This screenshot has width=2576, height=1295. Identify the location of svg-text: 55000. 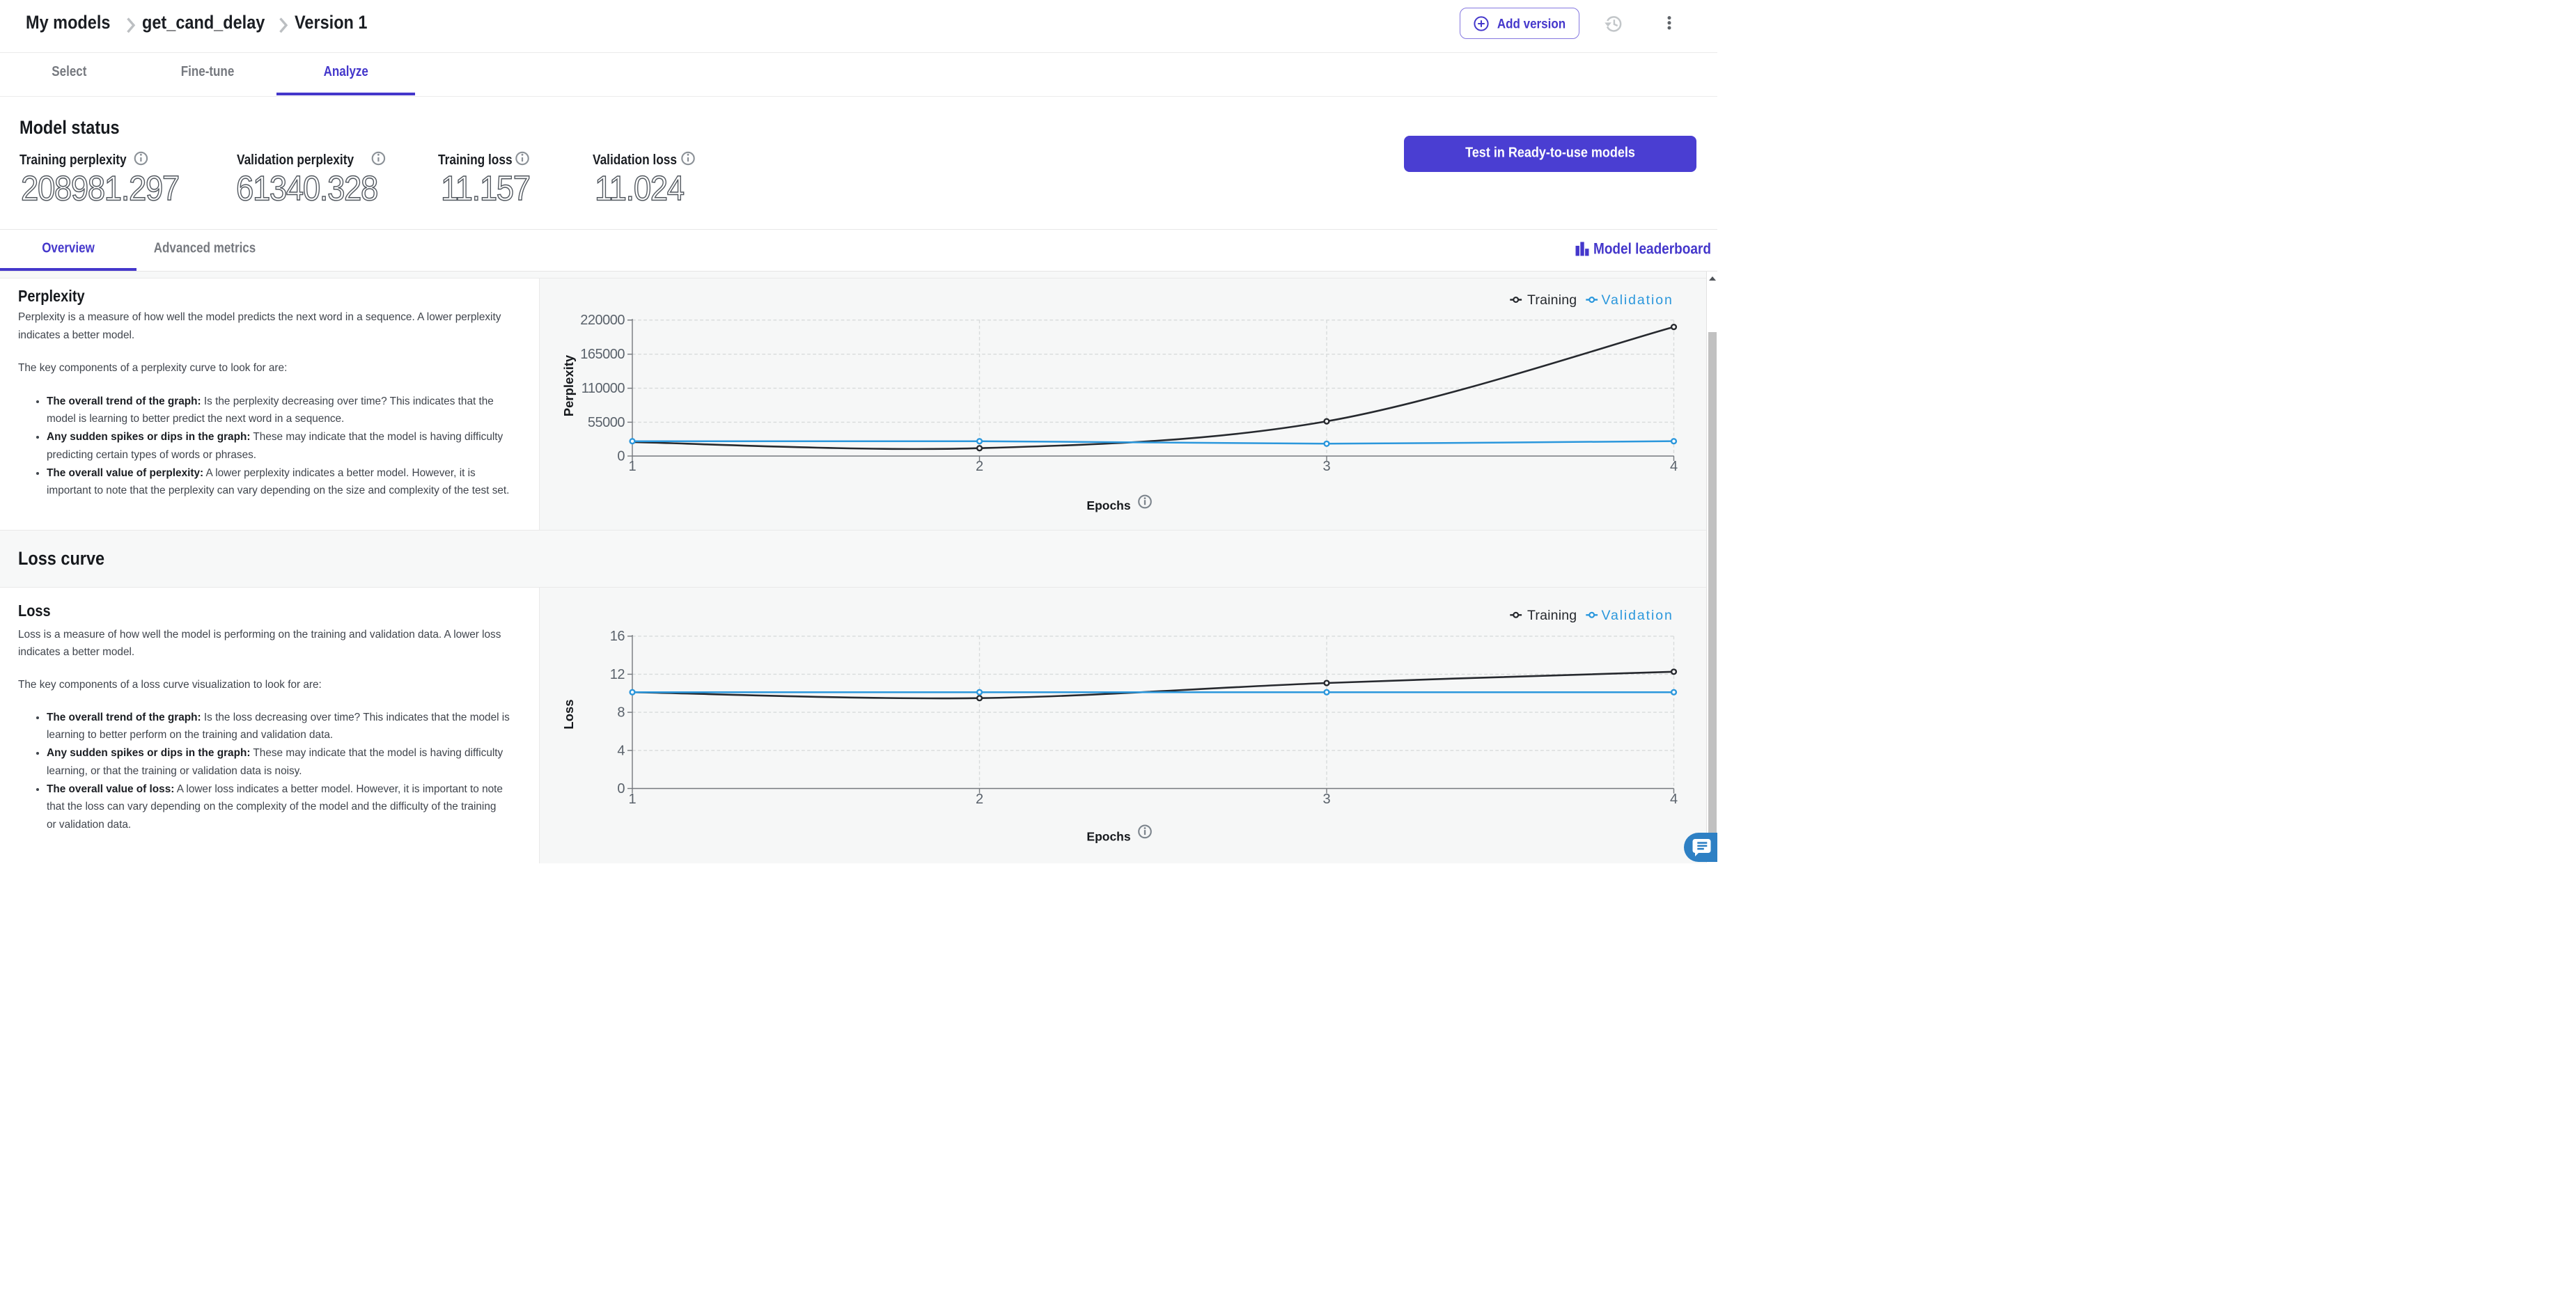
(606, 423).